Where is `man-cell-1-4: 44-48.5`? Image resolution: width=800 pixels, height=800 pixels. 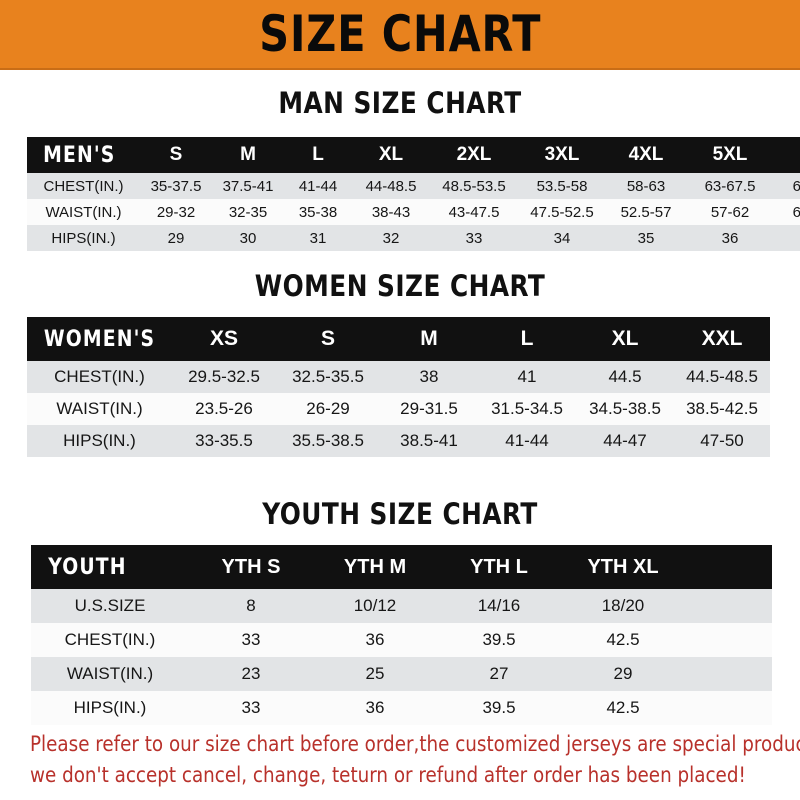 man-cell-1-4: 44-48.5 is located at coordinates (391, 186).